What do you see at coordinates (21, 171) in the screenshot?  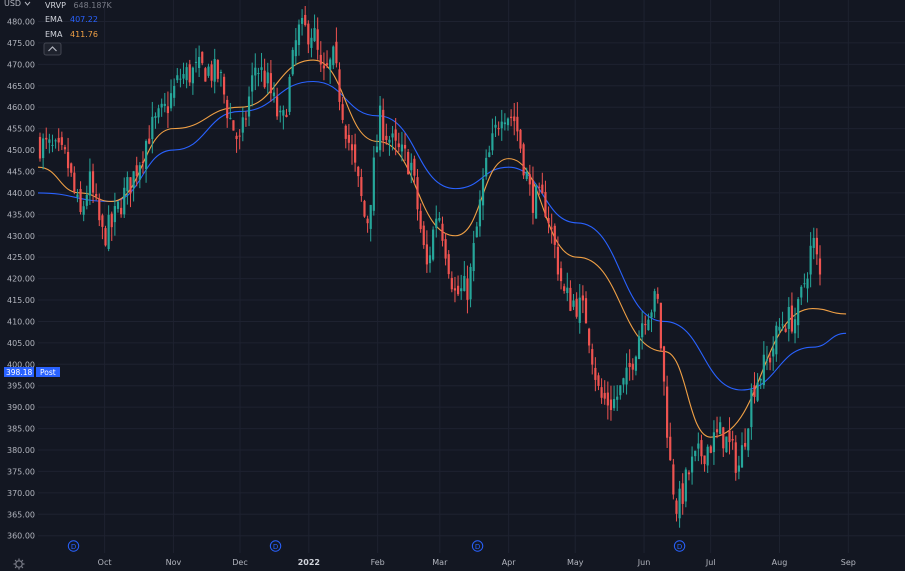 I see `price-tick-label: 445.00` at bounding box center [21, 171].